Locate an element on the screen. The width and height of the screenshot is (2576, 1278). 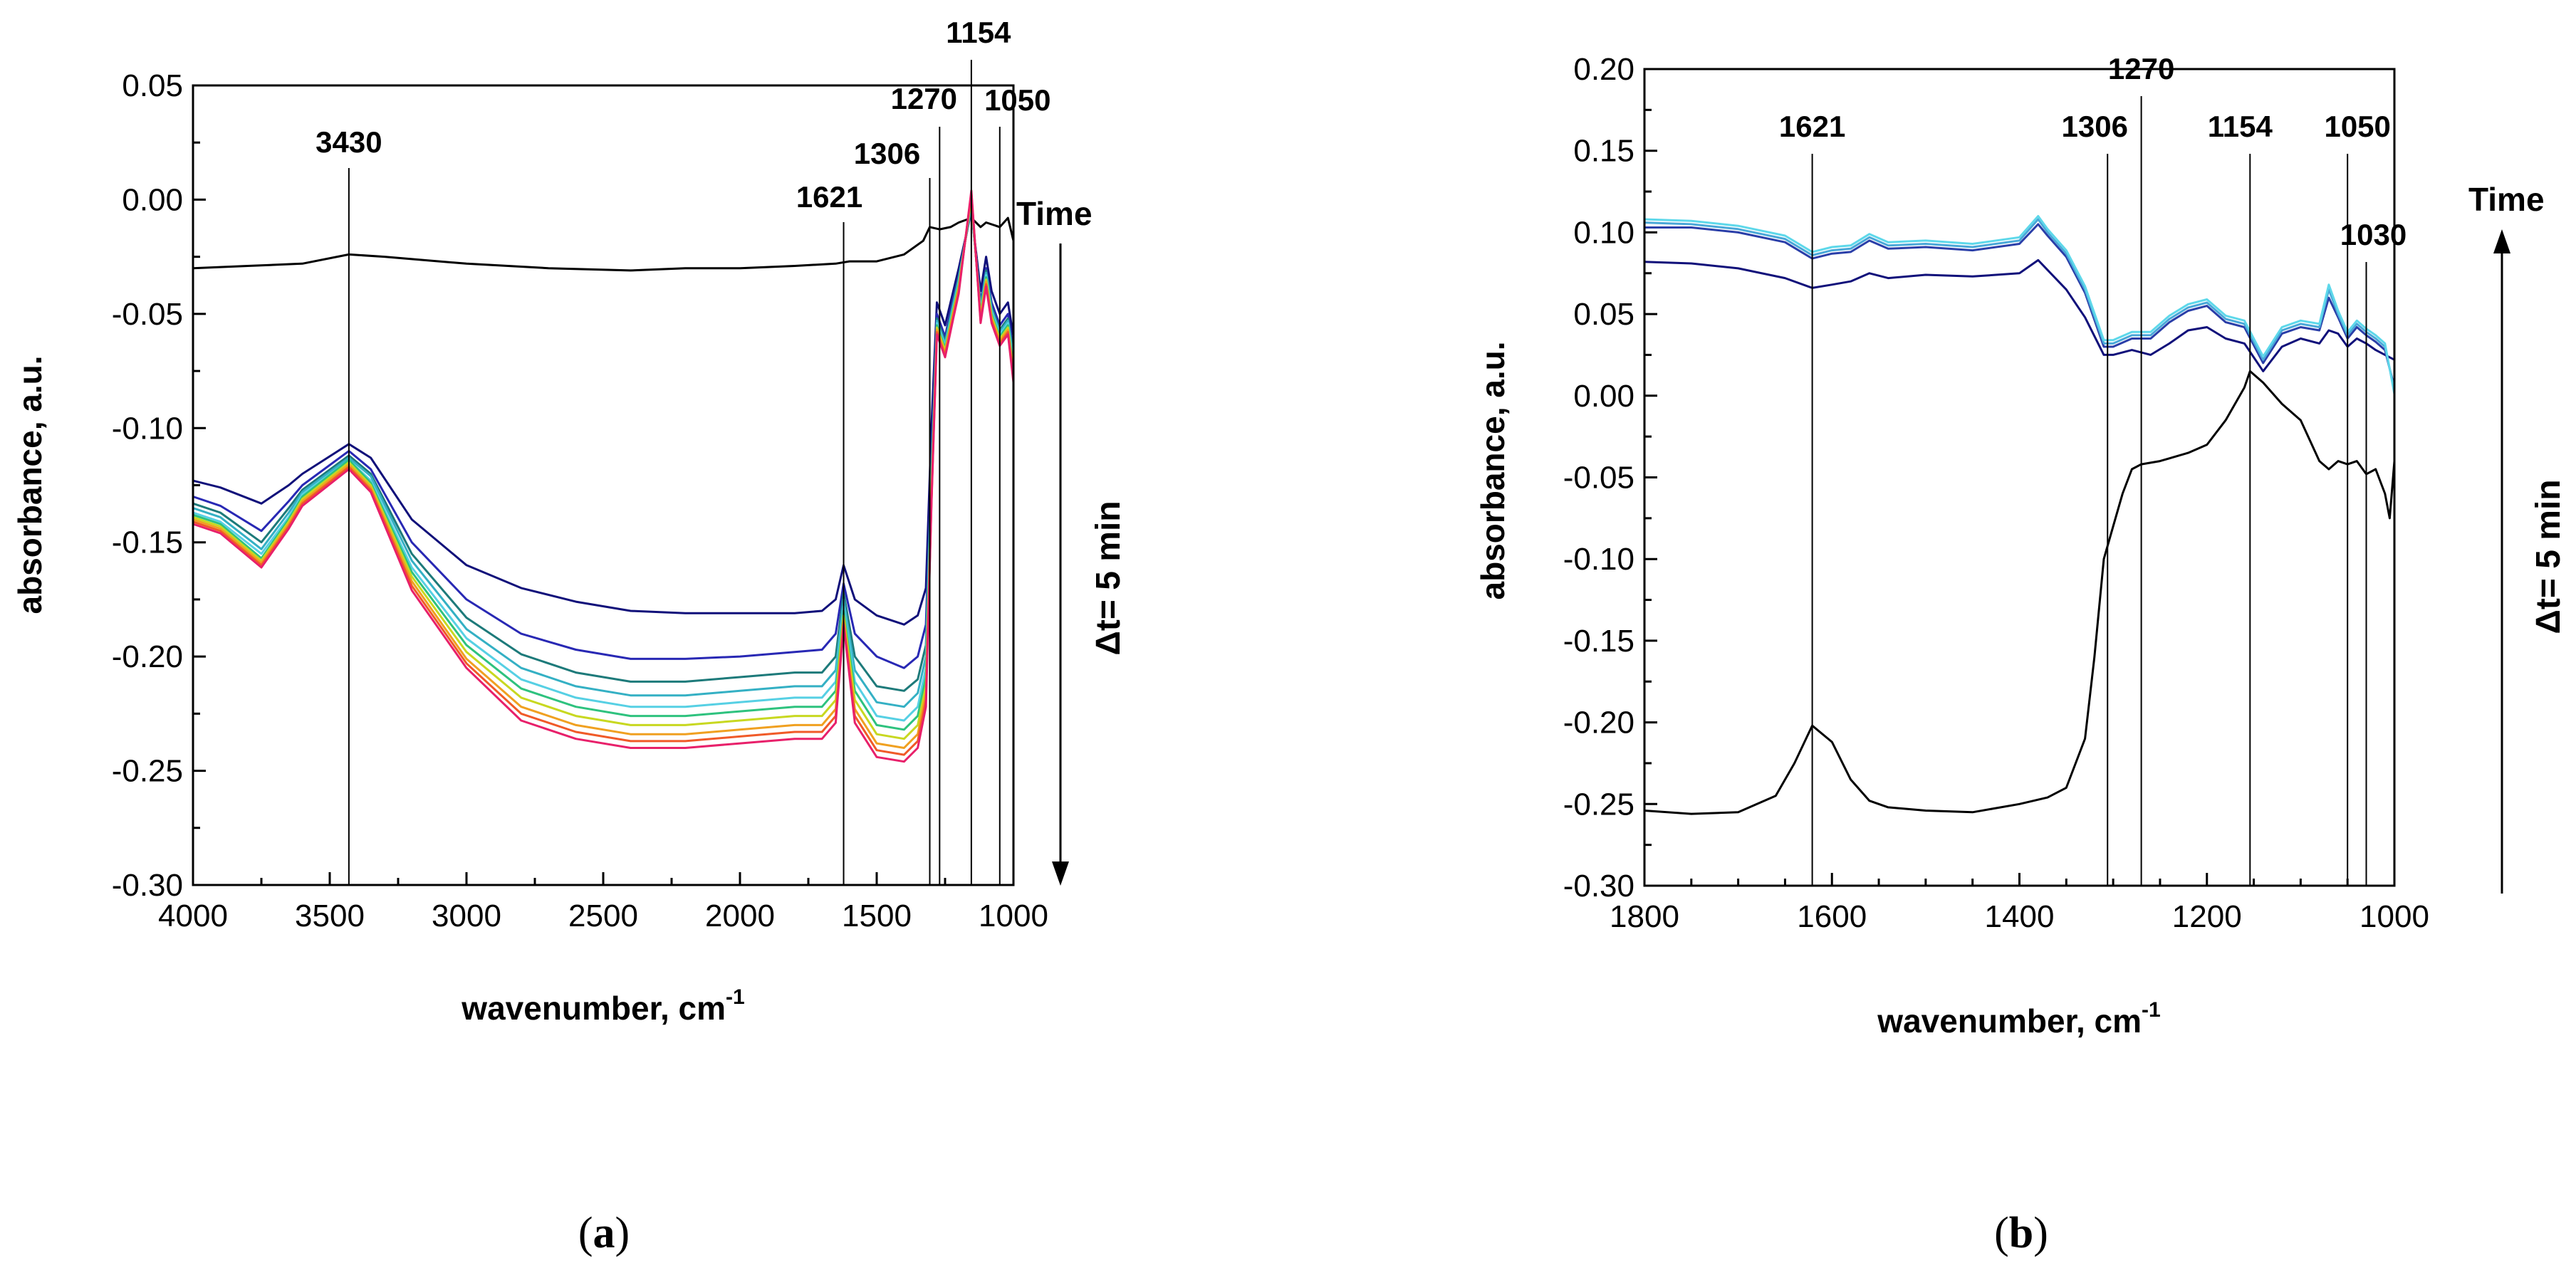
x-tick-label: 4000 is located at coordinates (193, 916).